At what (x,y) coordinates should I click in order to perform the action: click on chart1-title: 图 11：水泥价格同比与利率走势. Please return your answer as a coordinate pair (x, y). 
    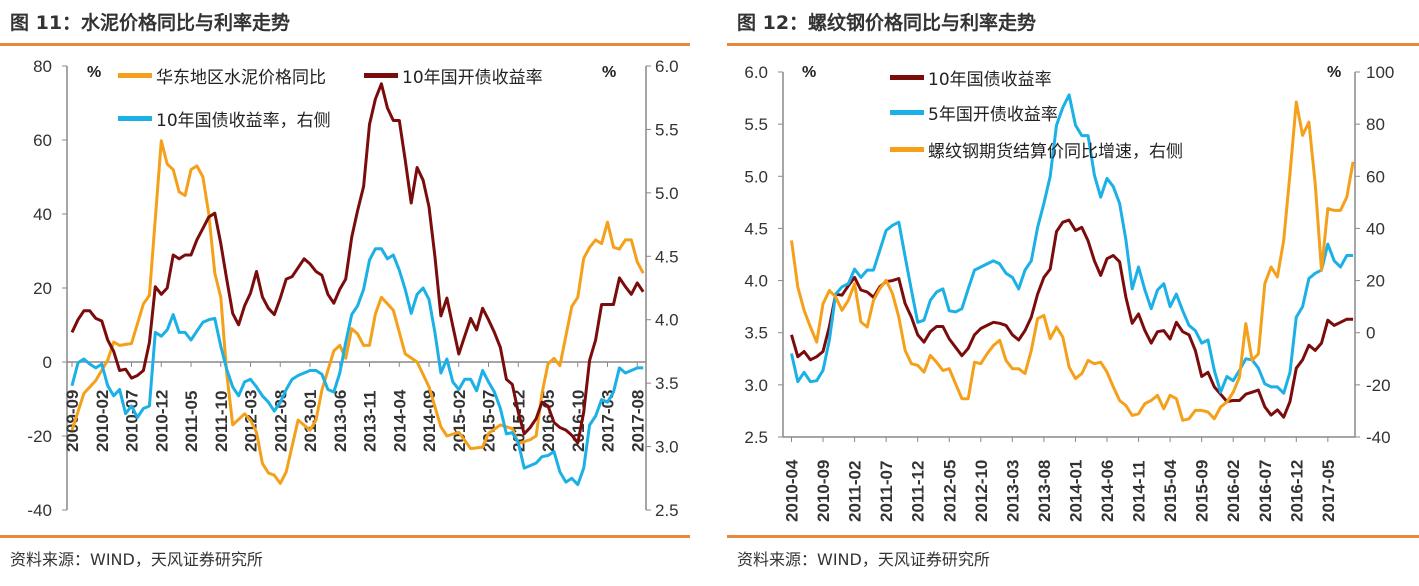
    Looking at the image, I should click on (150, 23).